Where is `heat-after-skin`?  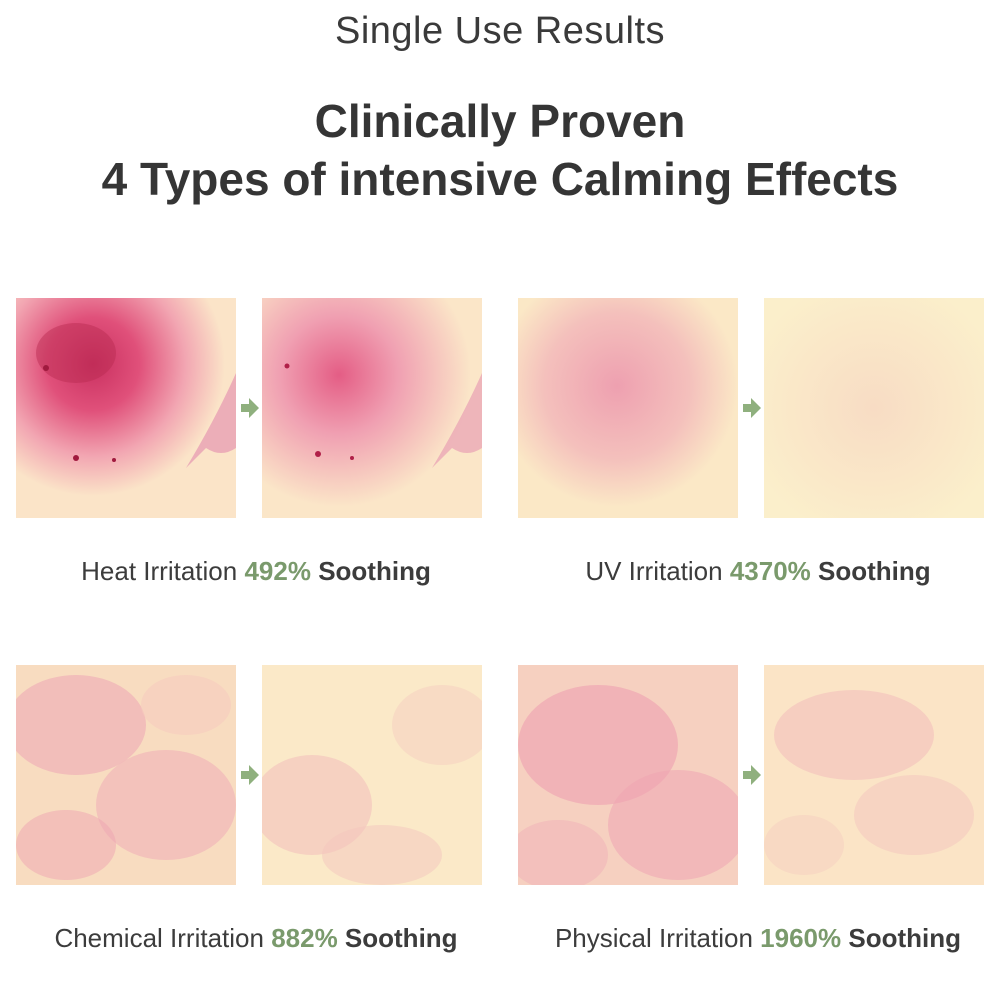 heat-after-skin is located at coordinates (372, 408).